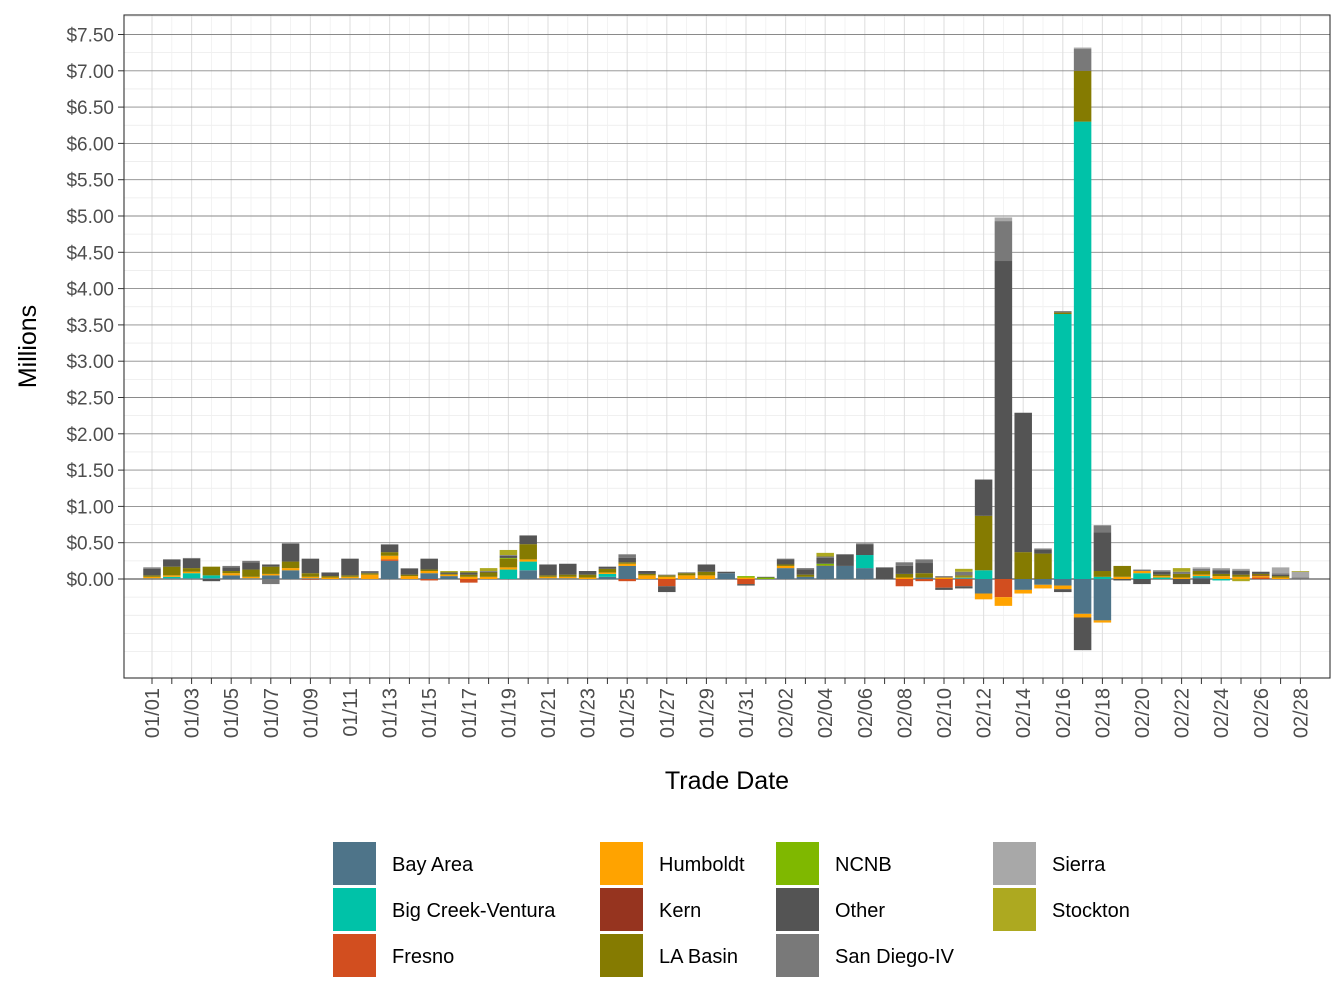 The width and height of the screenshot is (1344, 1008). I want to click on bar-segment: LA Basin 02/11: 0.02, so click(964, 576).